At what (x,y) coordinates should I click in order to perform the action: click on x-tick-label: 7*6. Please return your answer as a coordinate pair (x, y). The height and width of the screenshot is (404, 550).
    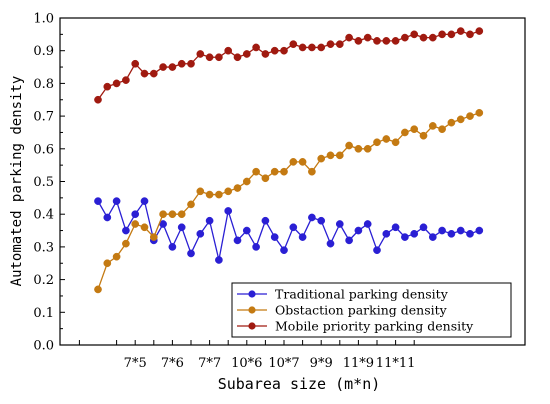
    Looking at the image, I should click on (172, 363).